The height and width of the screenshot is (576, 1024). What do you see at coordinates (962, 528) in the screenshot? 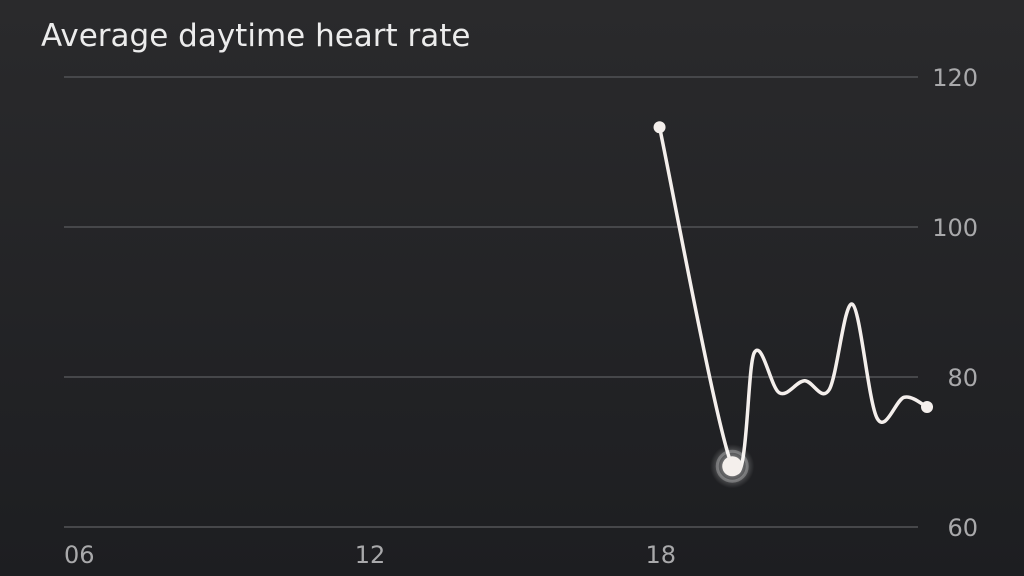
I see `y-tick-label: 60` at bounding box center [962, 528].